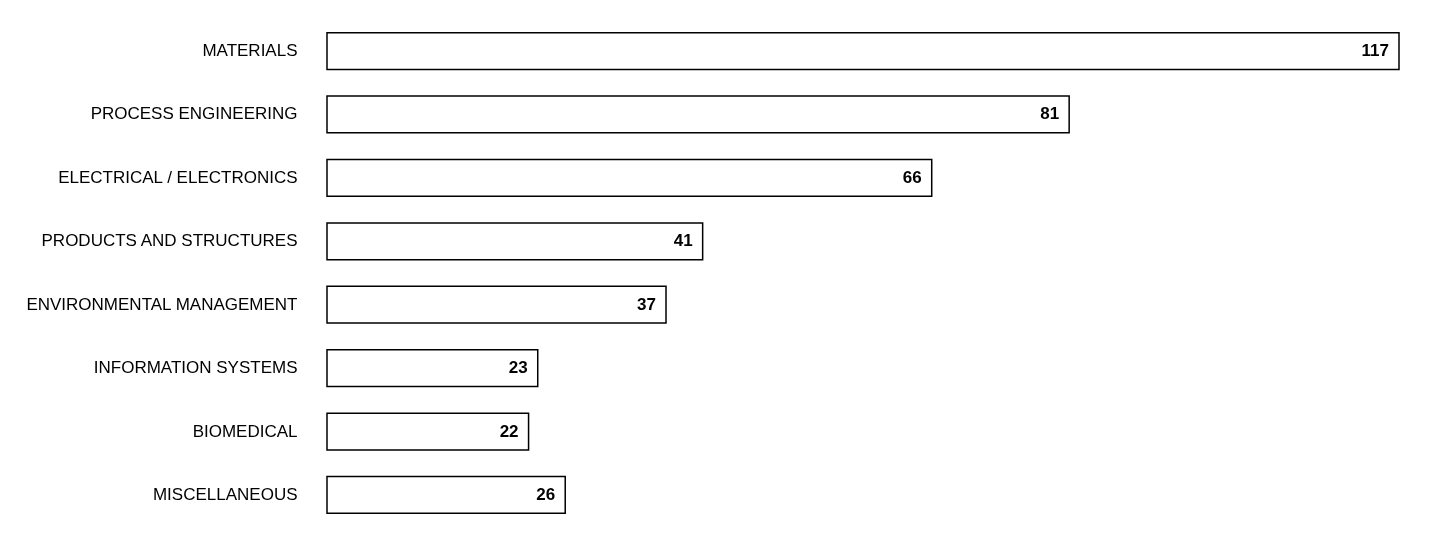 This screenshot has height=546, width=1440. Describe the element at coordinates (1375, 51) in the screenshot. I see `data-label: 117` at that location.